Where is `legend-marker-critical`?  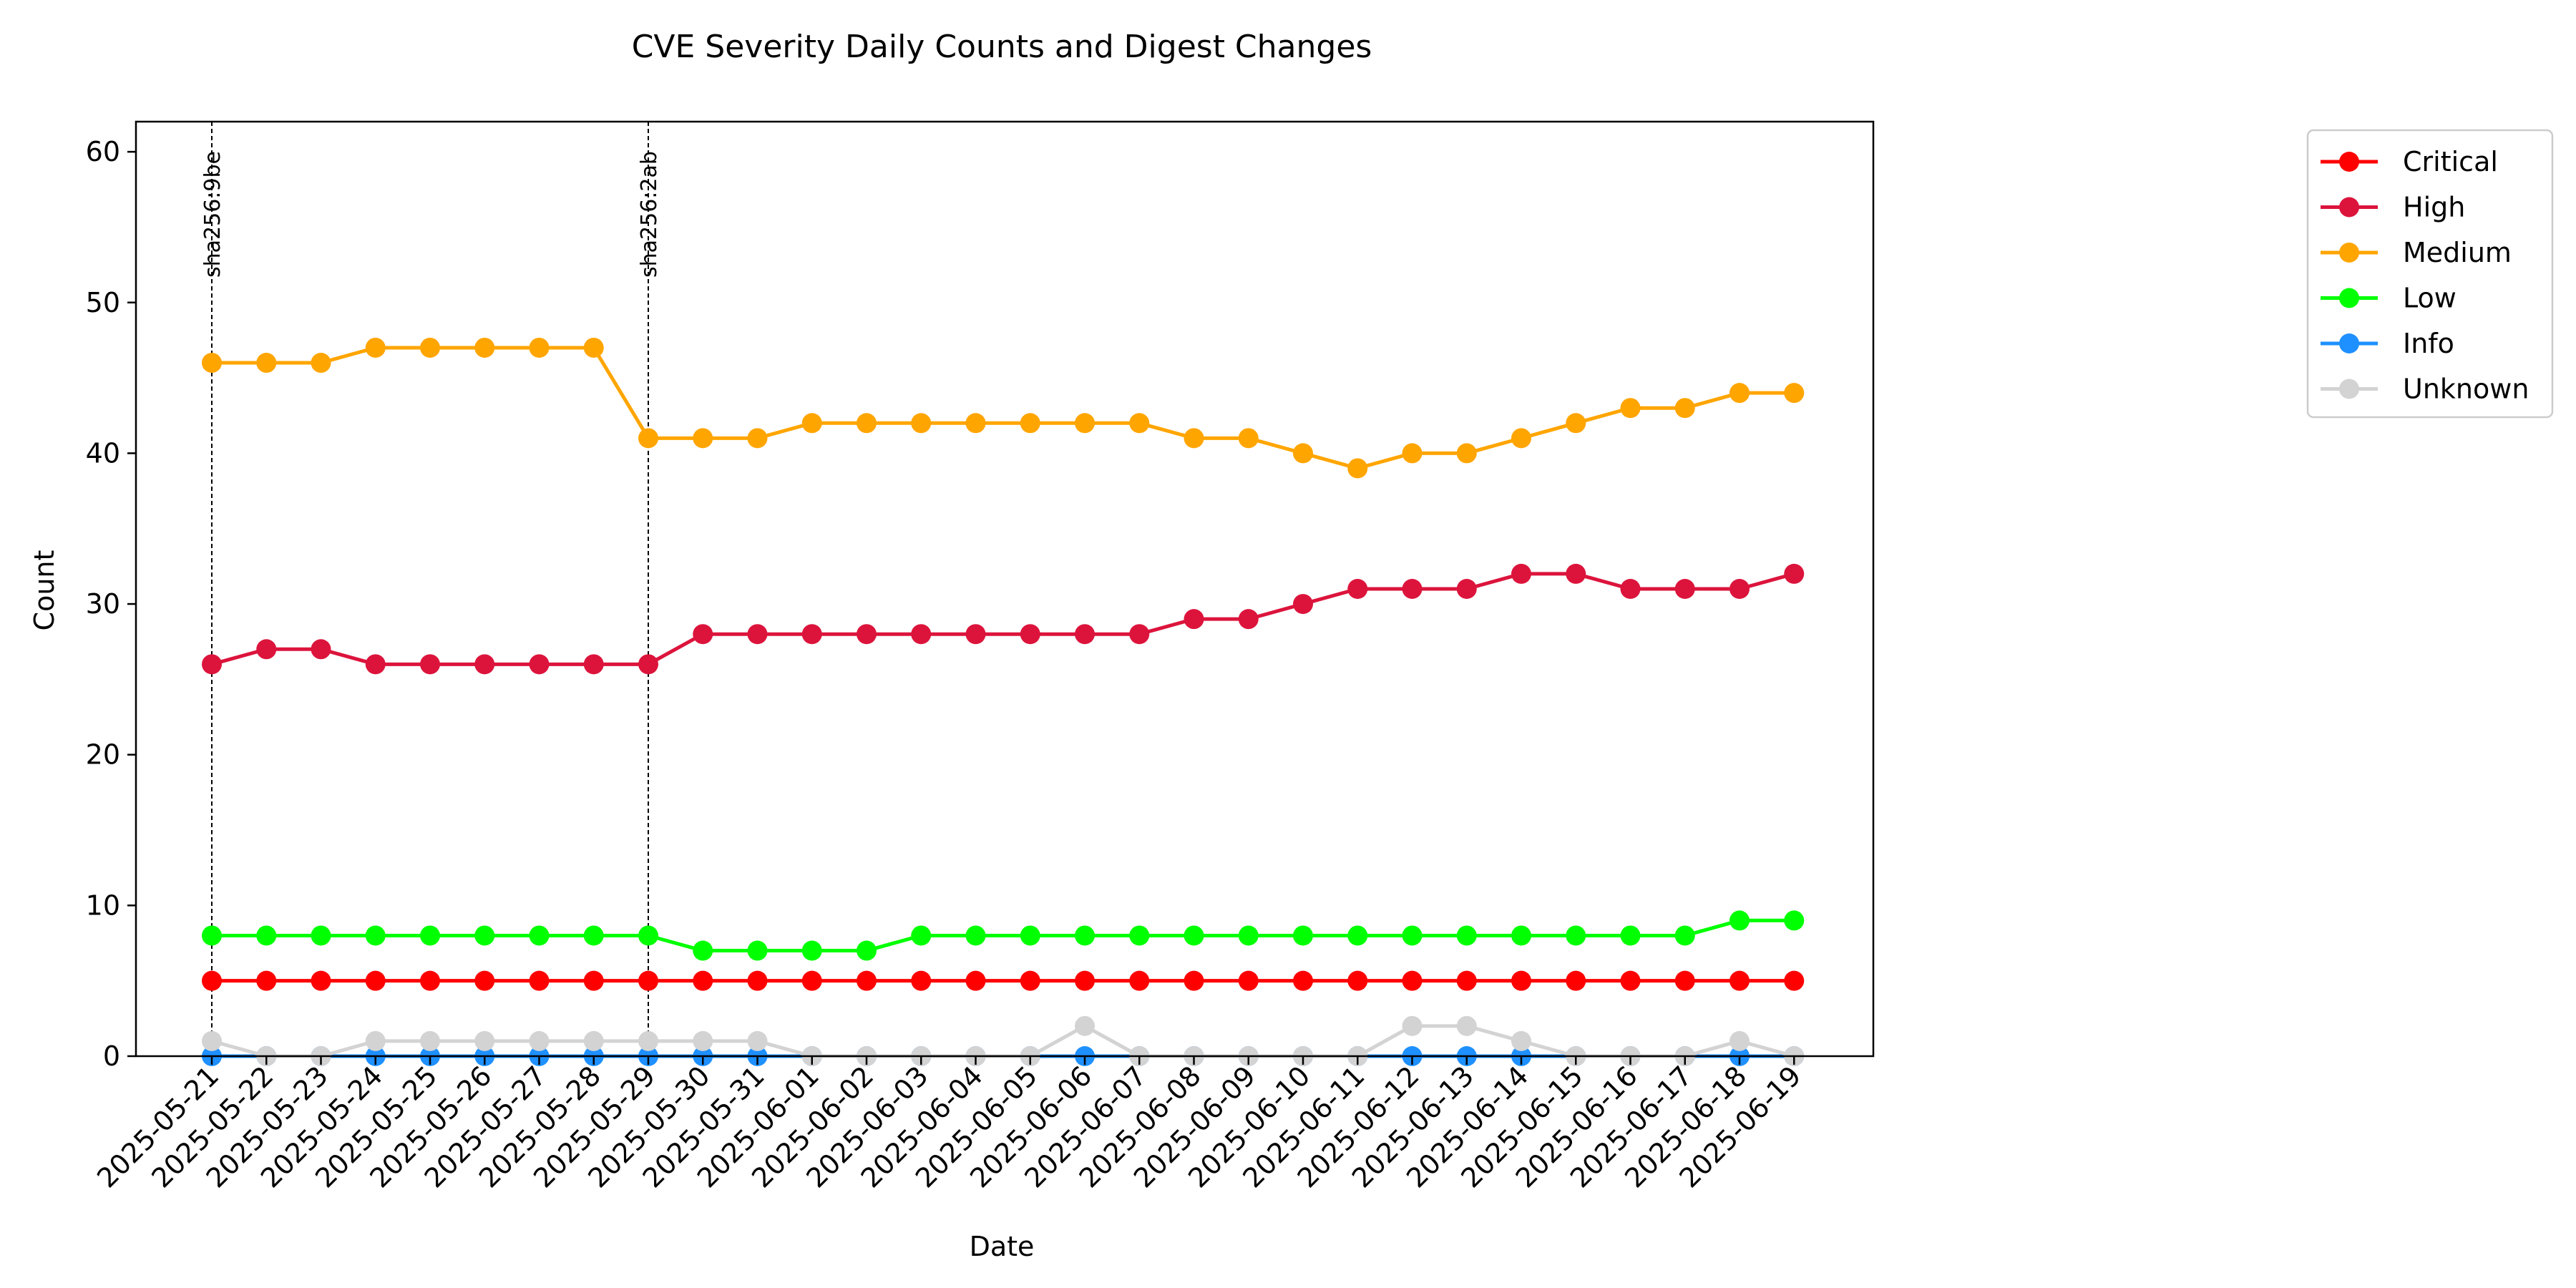 legend-marker-critical is located at coordinates (2349, 162).